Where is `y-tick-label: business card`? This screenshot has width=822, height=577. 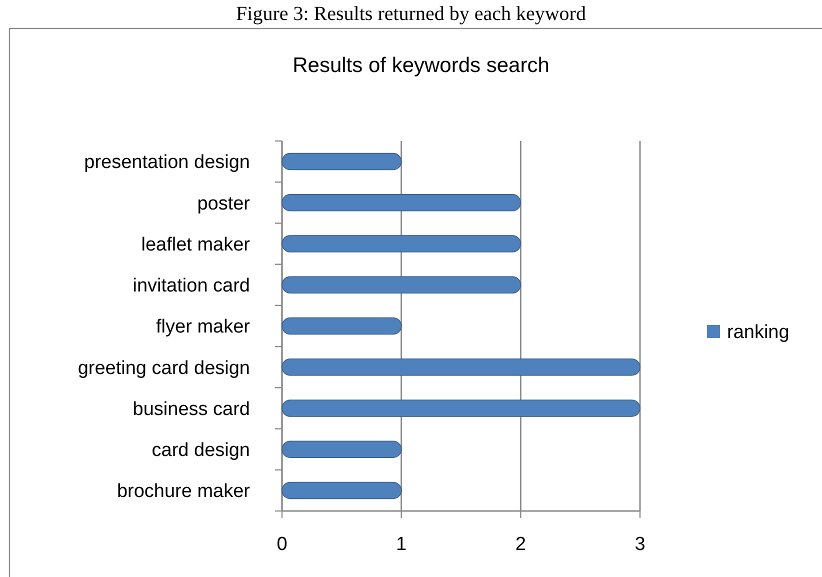
y-tick-label: business card is located at coordinates (191, 409).